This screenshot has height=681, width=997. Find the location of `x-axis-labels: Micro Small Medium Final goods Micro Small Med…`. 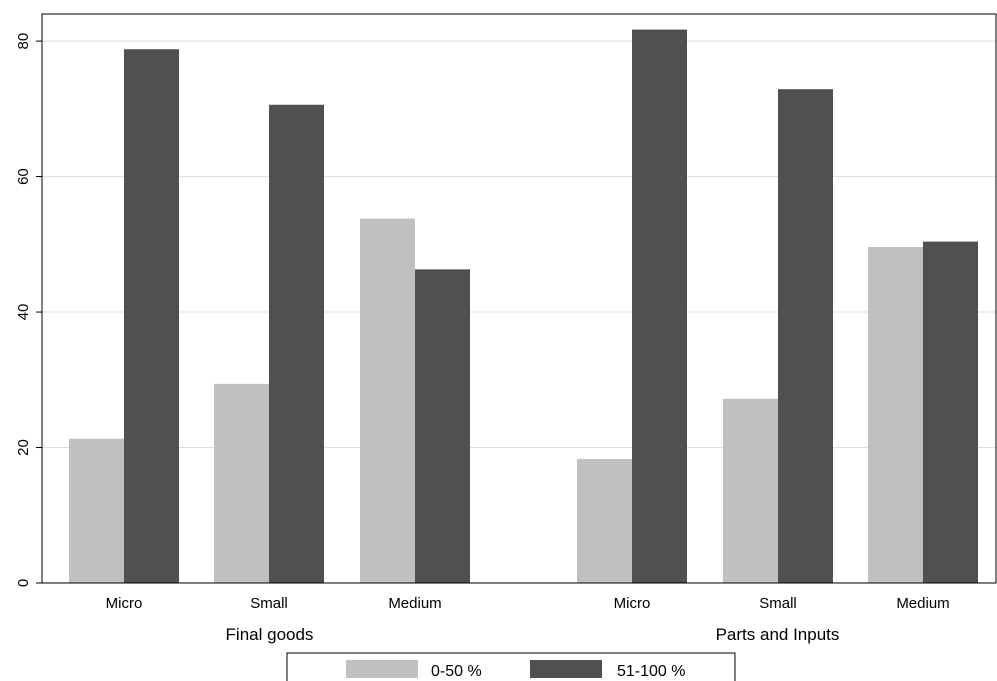

x-axis-labels: Micro Small Medium Final goods Micro Small Med… is located at coordinates (528, 619).